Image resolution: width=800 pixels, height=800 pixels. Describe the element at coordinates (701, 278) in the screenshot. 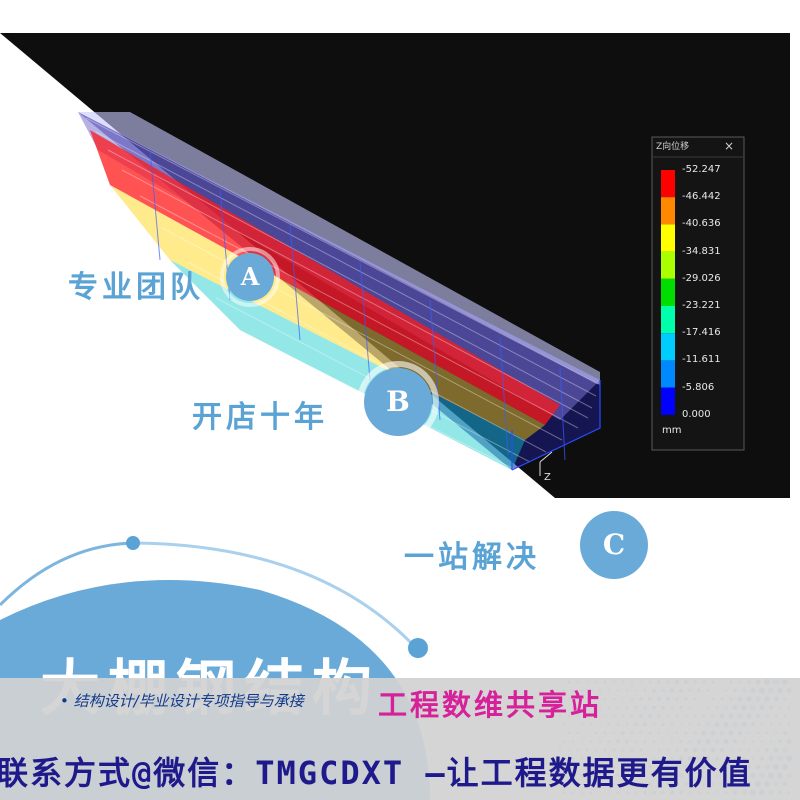

I see `legend-level-label: -29.026` at that location.